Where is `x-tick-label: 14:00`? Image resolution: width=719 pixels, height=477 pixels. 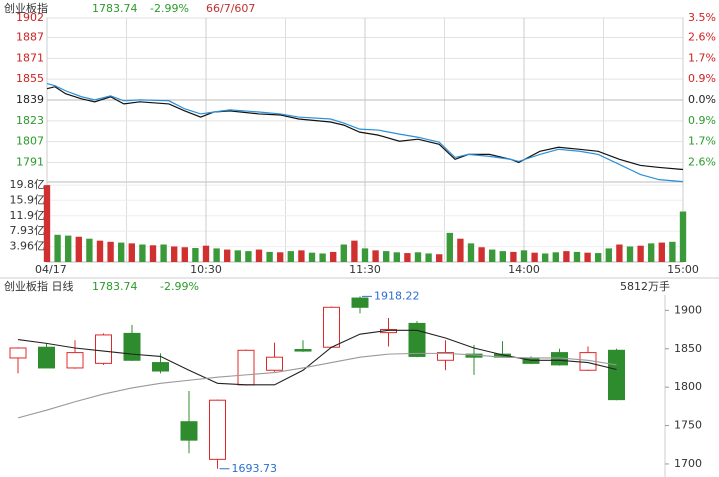
x-tick-label: 14:00 is located at coordinates (524, 269).